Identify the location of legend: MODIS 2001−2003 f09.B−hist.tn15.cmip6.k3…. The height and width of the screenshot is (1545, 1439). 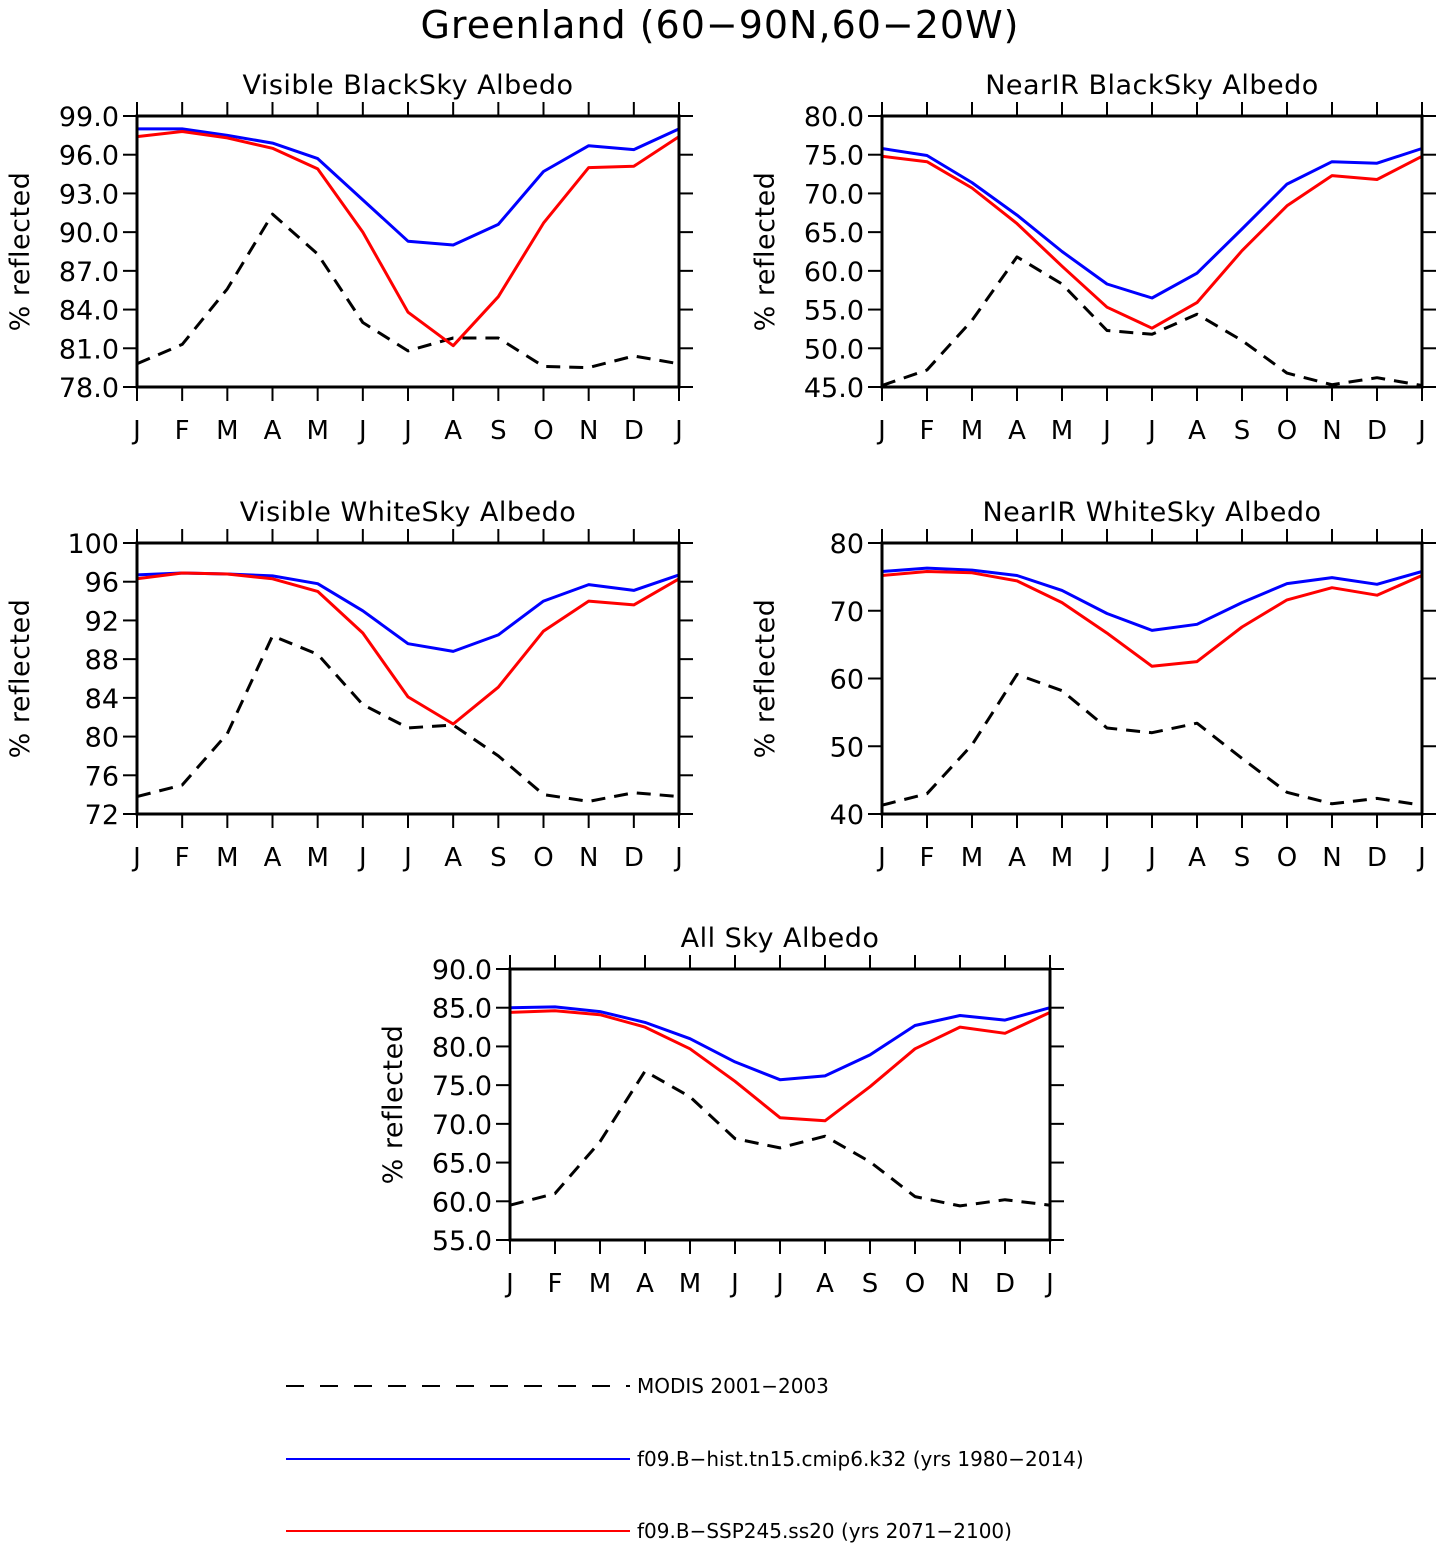
(685, 1458).